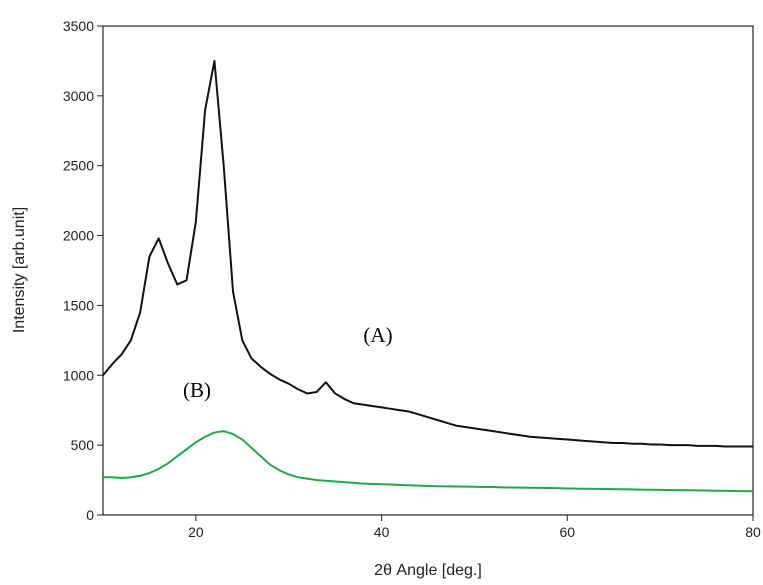 The width and height of the screenshot is (763, 585). I want to click on y-tick-label: 3000, so click(78, 96).